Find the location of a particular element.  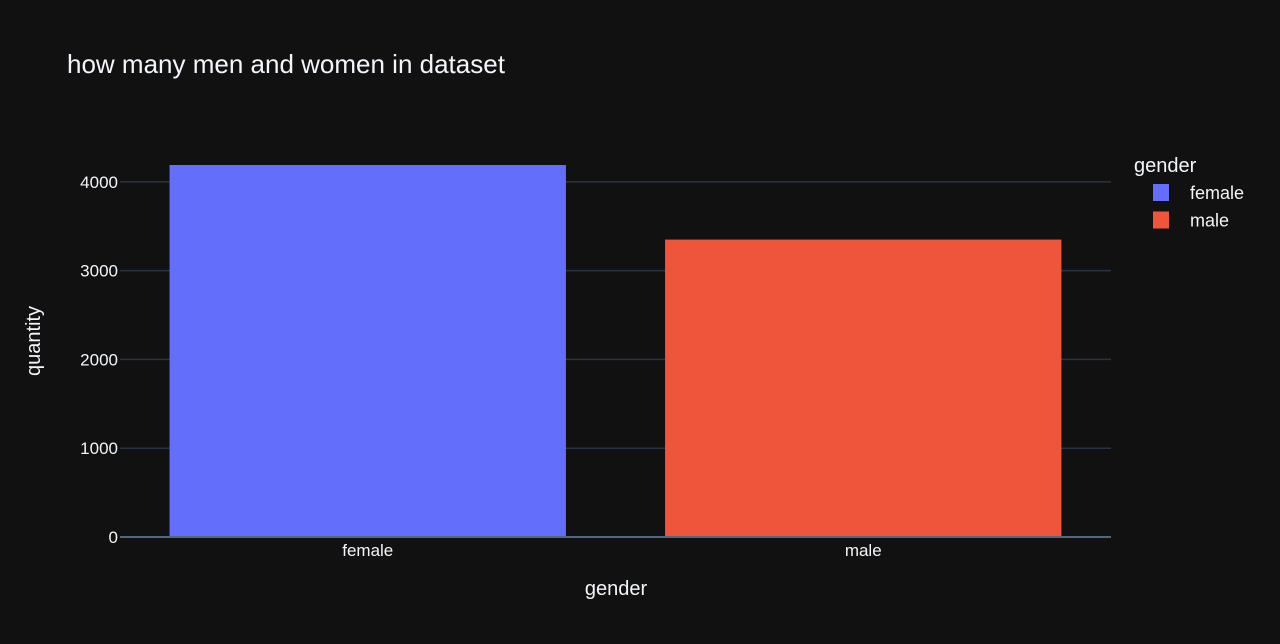

y-tick-label: 1000 is located at coordinates (99, 448).